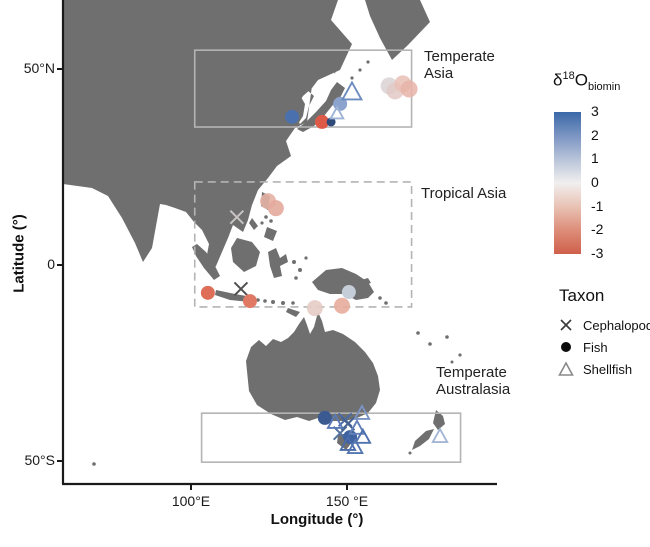  What do you see at coordinates (313, 366) in the screenshot?
I see `landmass-australia` at bounding box center [313, 366].